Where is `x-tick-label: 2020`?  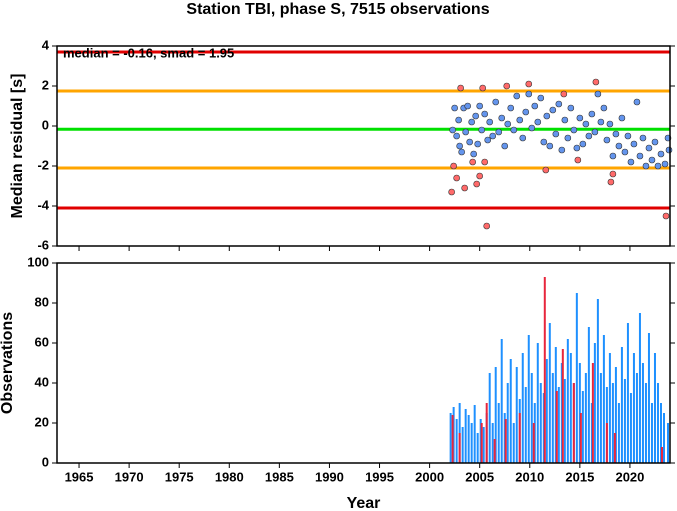 x-tick-label: 2020 is located at coordinates (629, 476).